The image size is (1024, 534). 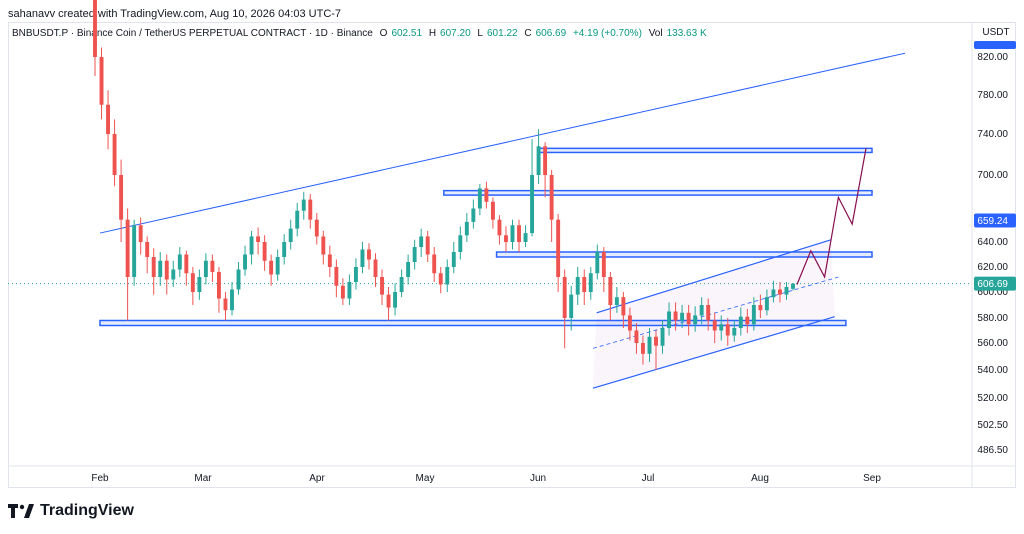 What do you see at coordinates (992, 267) in the screenshot?
I see `price-tick-label: 620.00` at bounding box center [992, 267].